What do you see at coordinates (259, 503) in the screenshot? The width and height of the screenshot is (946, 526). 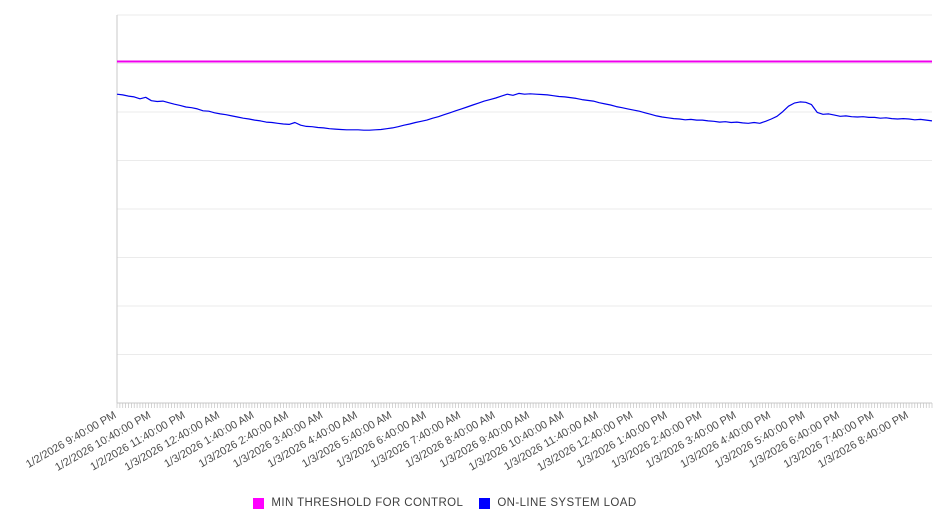 I see `threshold-legend-swatch-icon` at bounding box center [259, 503].